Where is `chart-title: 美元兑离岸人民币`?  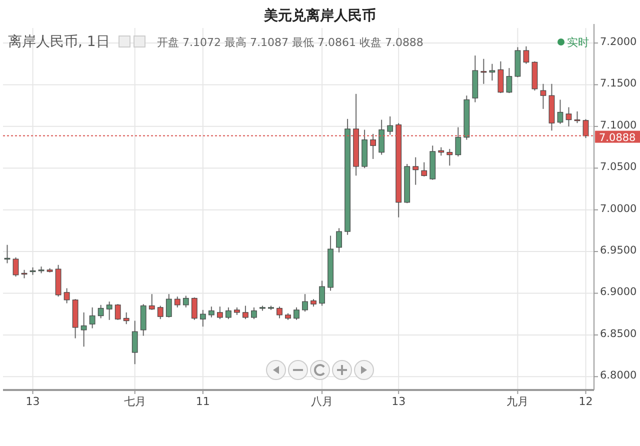
chart-title: 美元兑离岸人民币 is located at coordinates (319, 15).